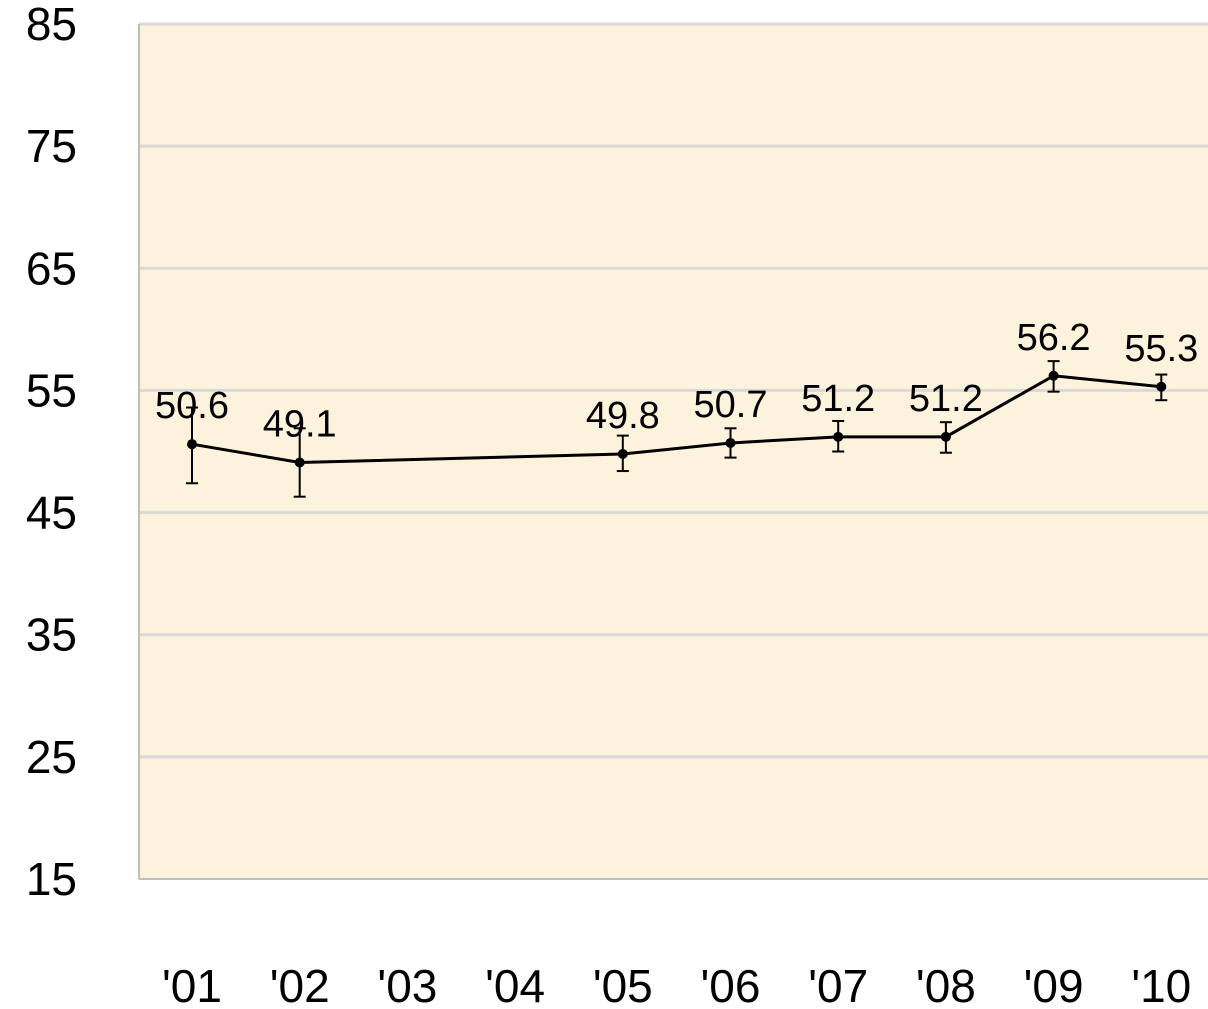 The height and width of the screenshot is (1009, 1208). I want to click on data-label: 55.3, so click(1161, 349).